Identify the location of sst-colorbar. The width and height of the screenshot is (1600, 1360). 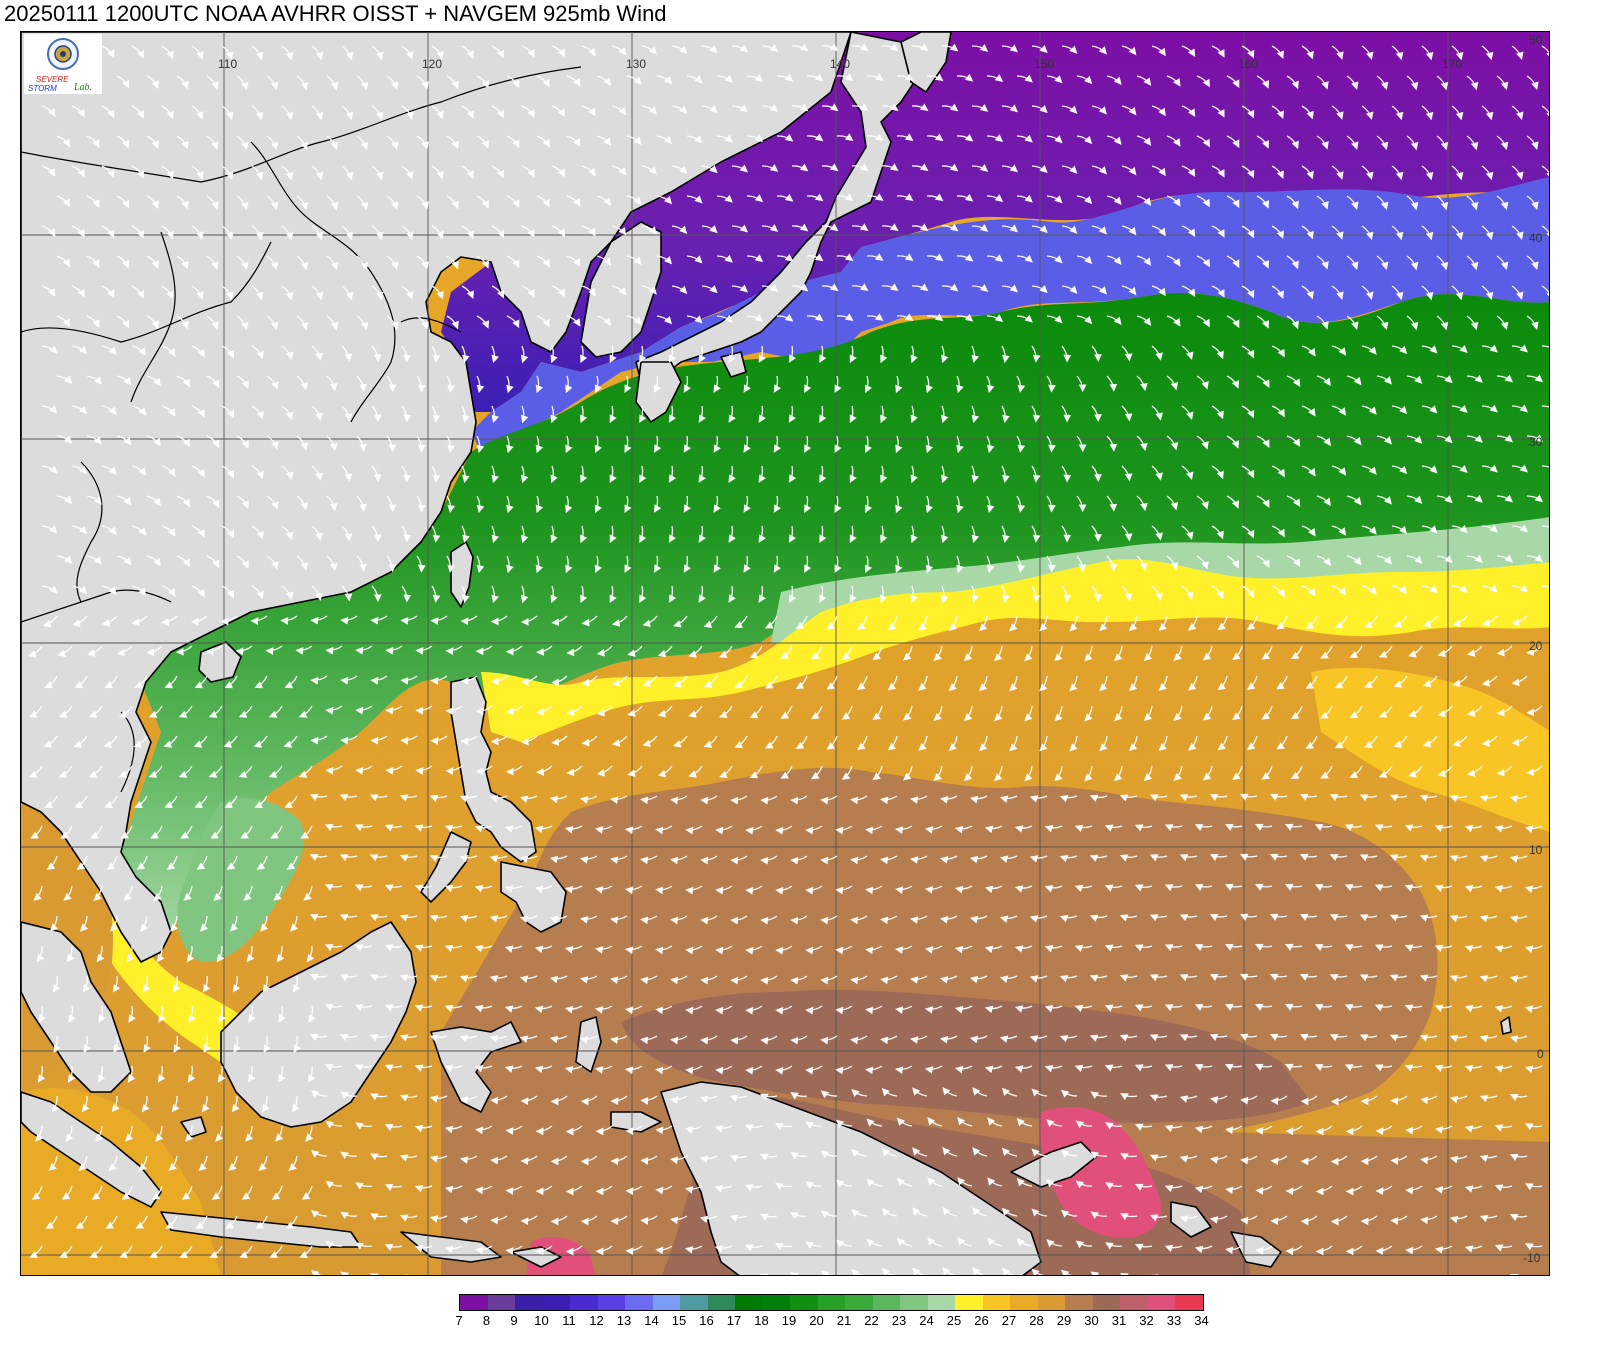
(831, 1302).